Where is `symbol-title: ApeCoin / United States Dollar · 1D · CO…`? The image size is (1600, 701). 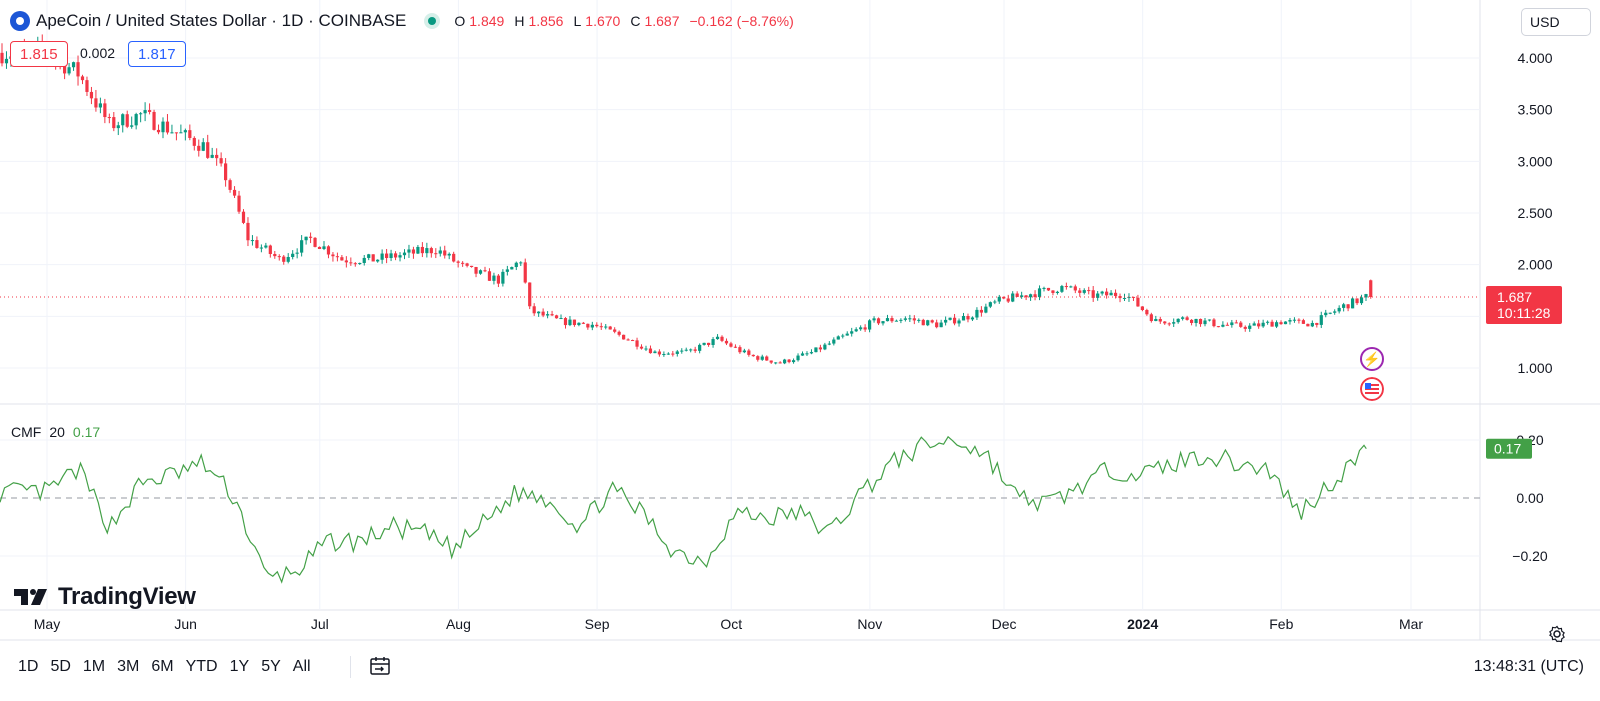 symbol-title: ApeCoin / United States Dollar · 1D · CO… is located at coordinates (221, 20).